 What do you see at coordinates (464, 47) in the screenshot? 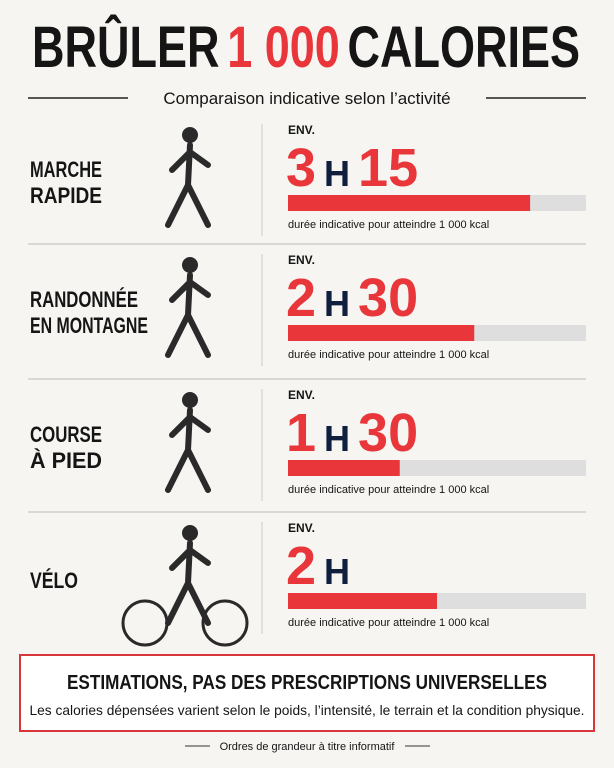
I see `title-part: CALORIES` at bounding box center [464, 47].